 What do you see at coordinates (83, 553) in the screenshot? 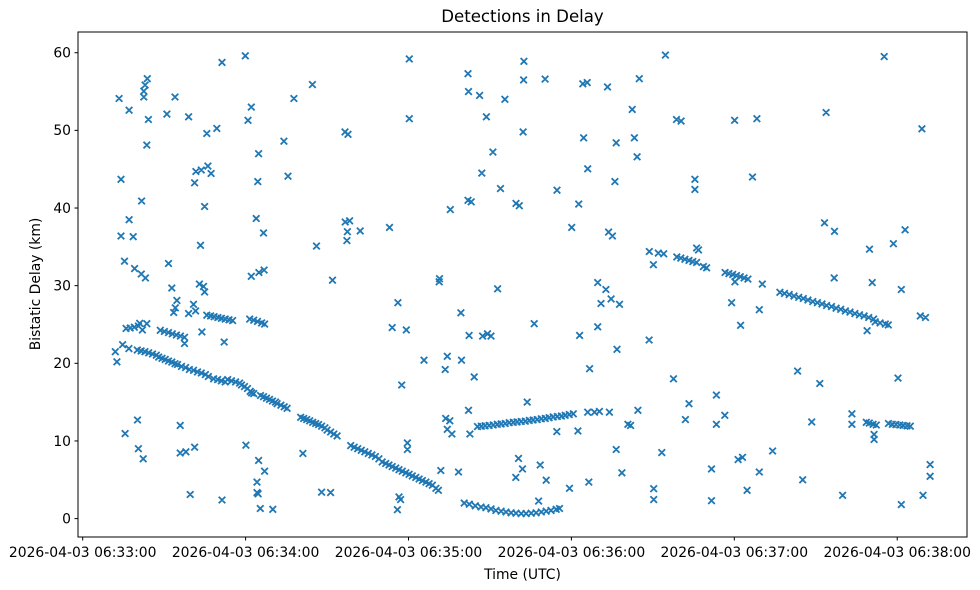
I see `x-tick-label: 2026-04-03 06:33:00` at bounding box center [83, 553].